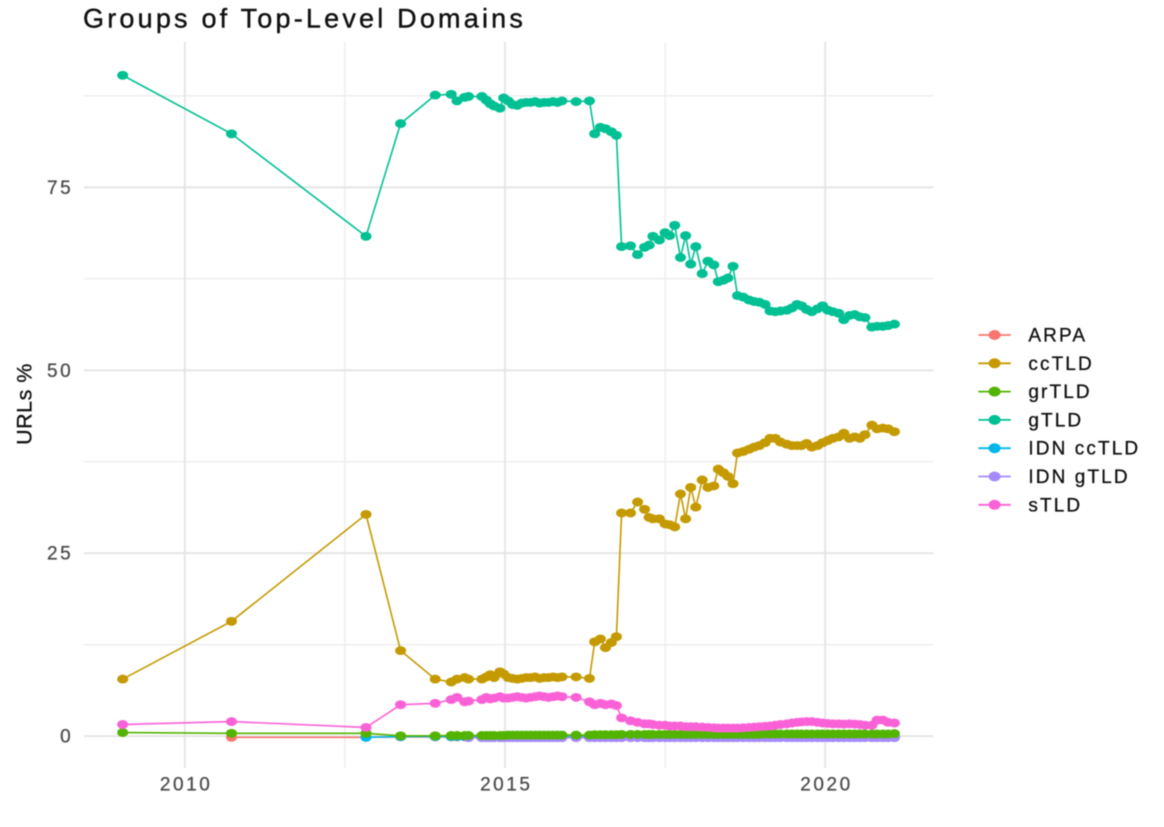 This screenshot has height=827, width=1164. I want to click on svg-text: 50, so click(60, 371).